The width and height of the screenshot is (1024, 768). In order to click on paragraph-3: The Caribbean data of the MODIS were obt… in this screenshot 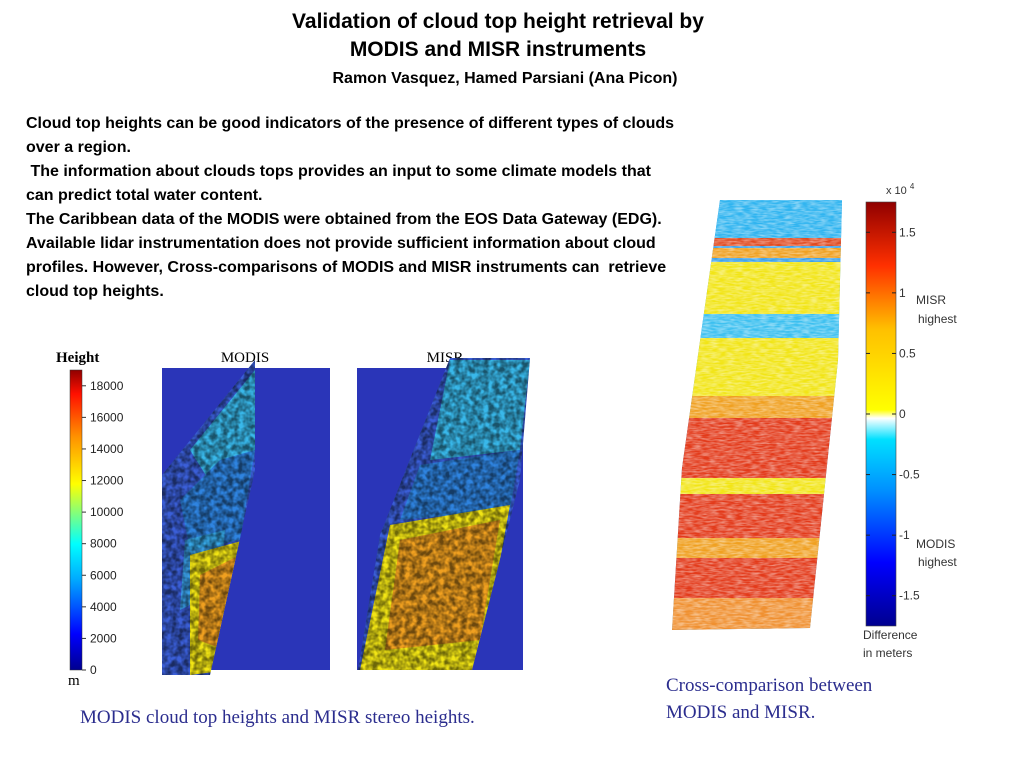, I will do `click(344, 219)`.